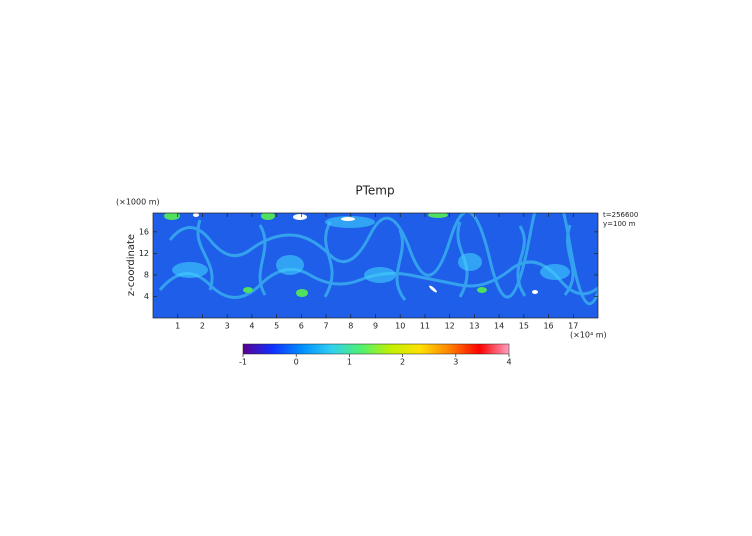  I want to click on x-tick-label: 3, so click(227, 326).